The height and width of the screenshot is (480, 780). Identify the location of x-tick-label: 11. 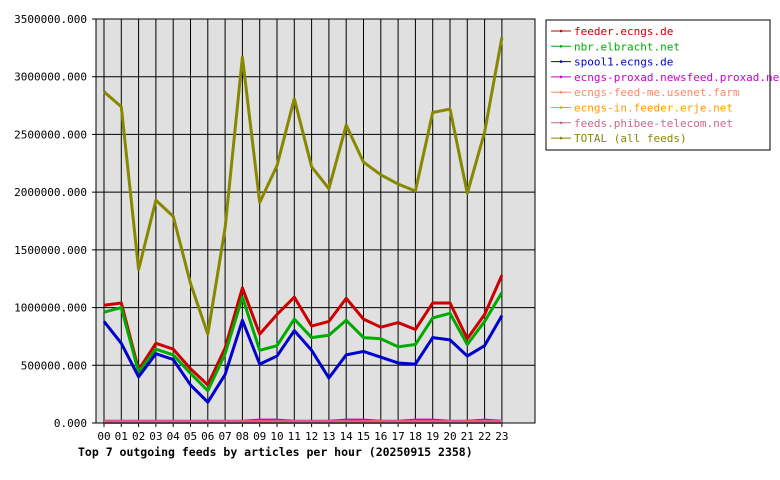
(294, 436).